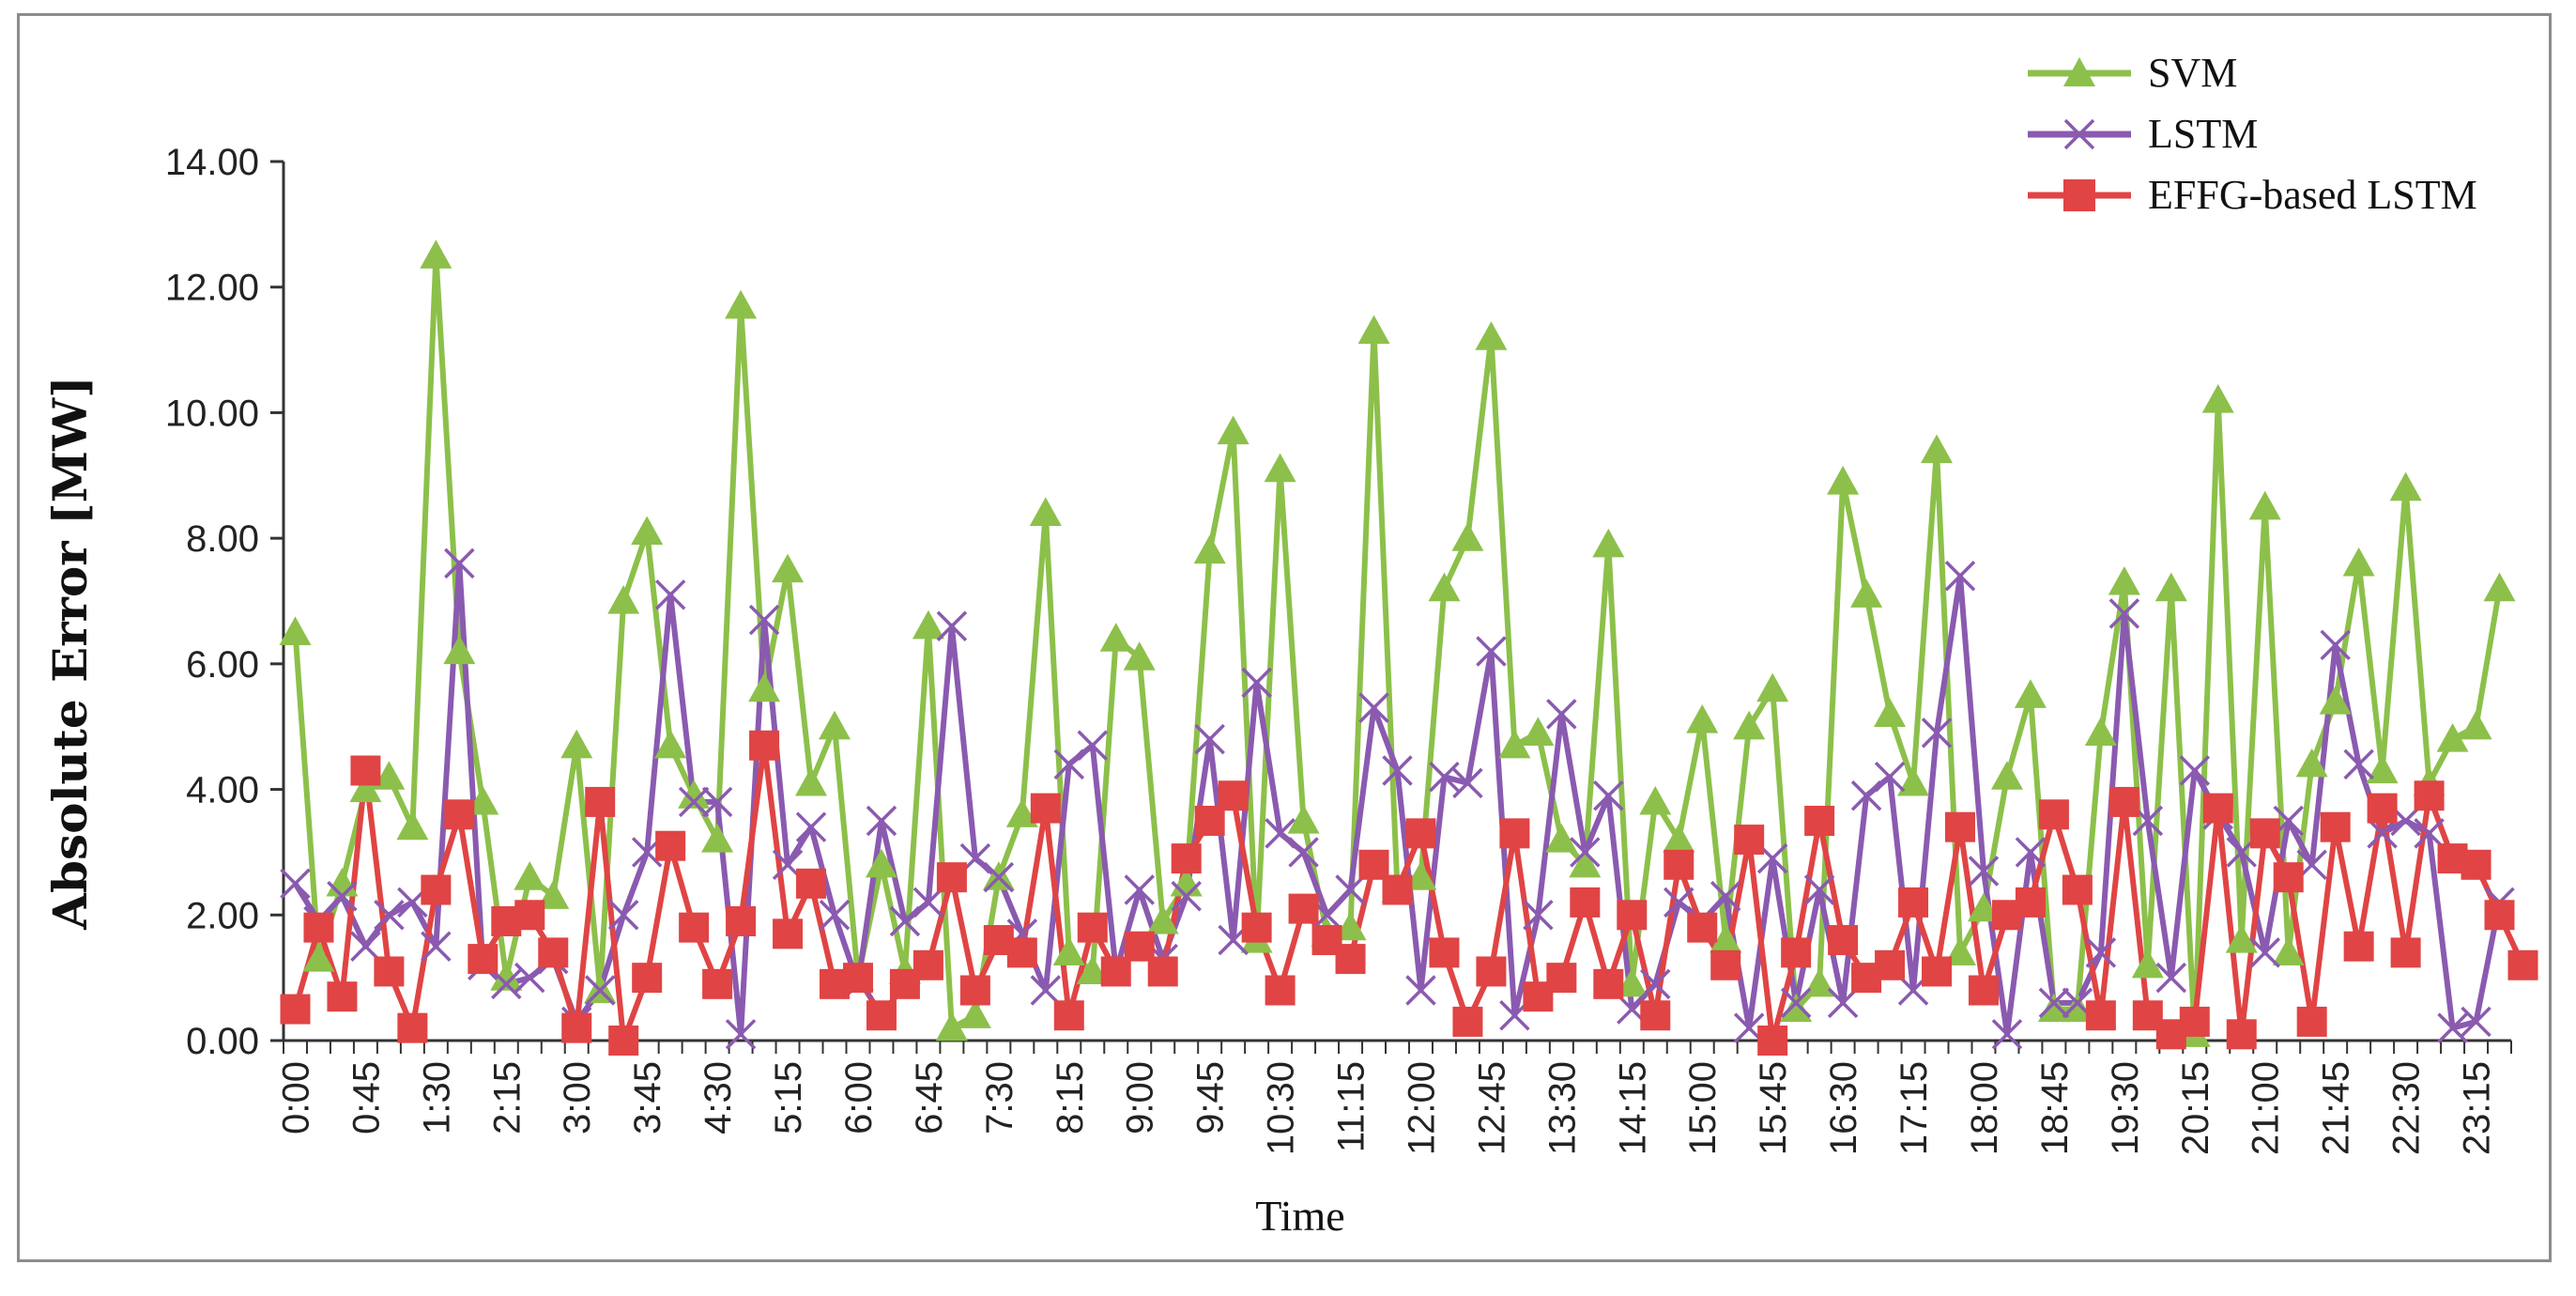  Describe the element at coordinates (212, 288) in the screenshot. I see `y-tick-label: 12.00` at that location.